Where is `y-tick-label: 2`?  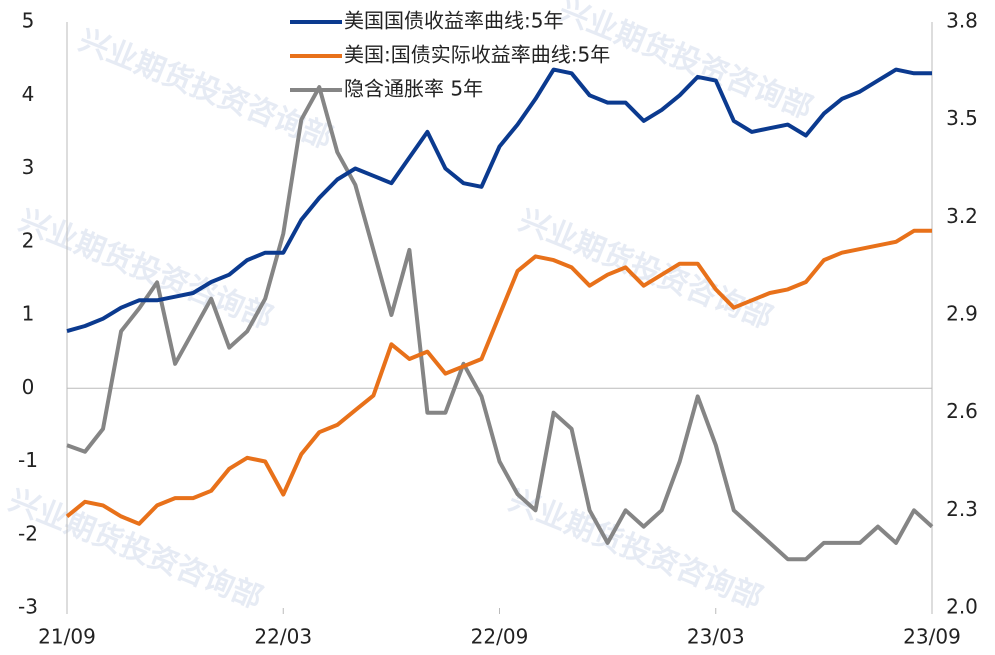
y-tick-label: 2 is located at coordinates (28, 240).